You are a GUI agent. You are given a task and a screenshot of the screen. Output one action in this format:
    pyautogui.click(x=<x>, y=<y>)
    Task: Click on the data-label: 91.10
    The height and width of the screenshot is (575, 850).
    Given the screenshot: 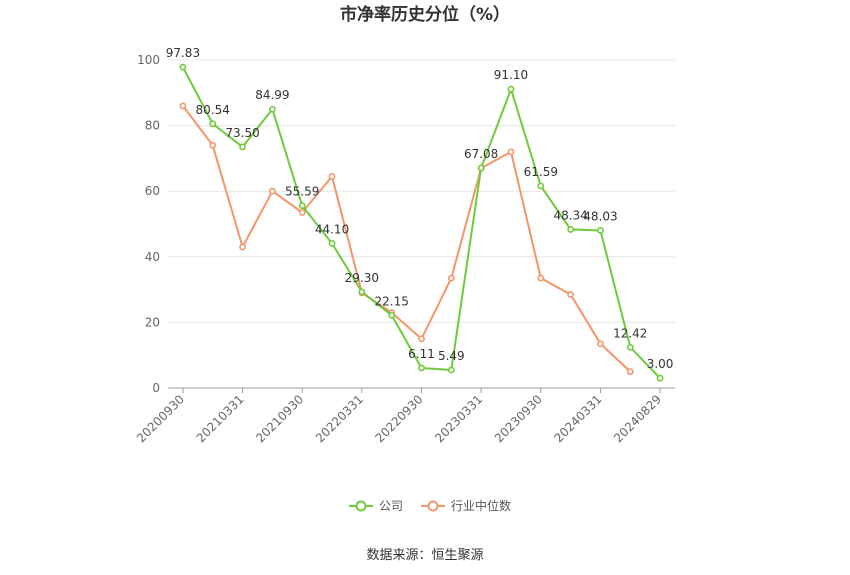 What is the action you would take?
    pyautogui.click(x=511, y=75)
    